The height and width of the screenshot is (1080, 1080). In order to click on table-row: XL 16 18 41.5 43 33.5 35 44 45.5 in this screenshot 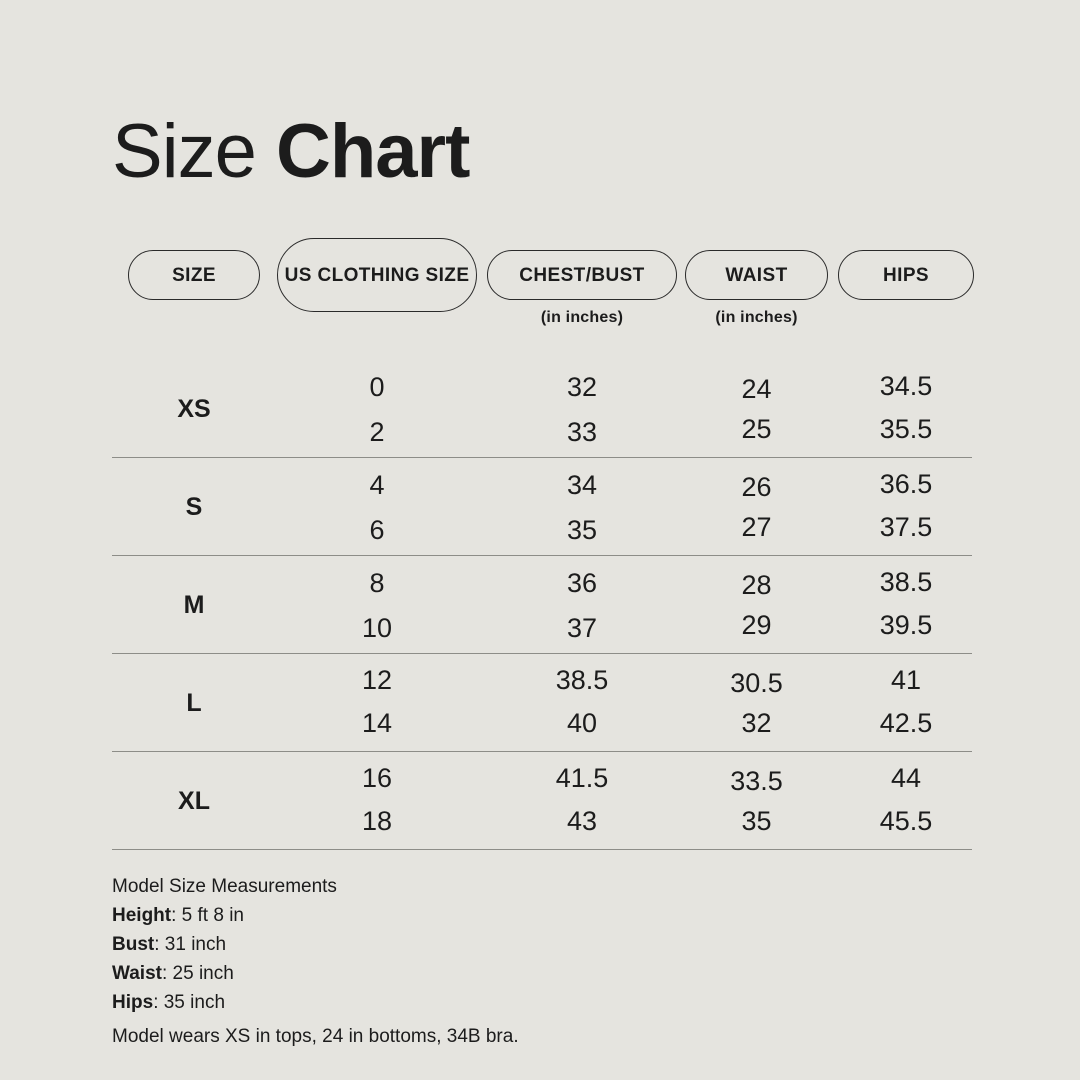, I will do `click(542, 801)`.